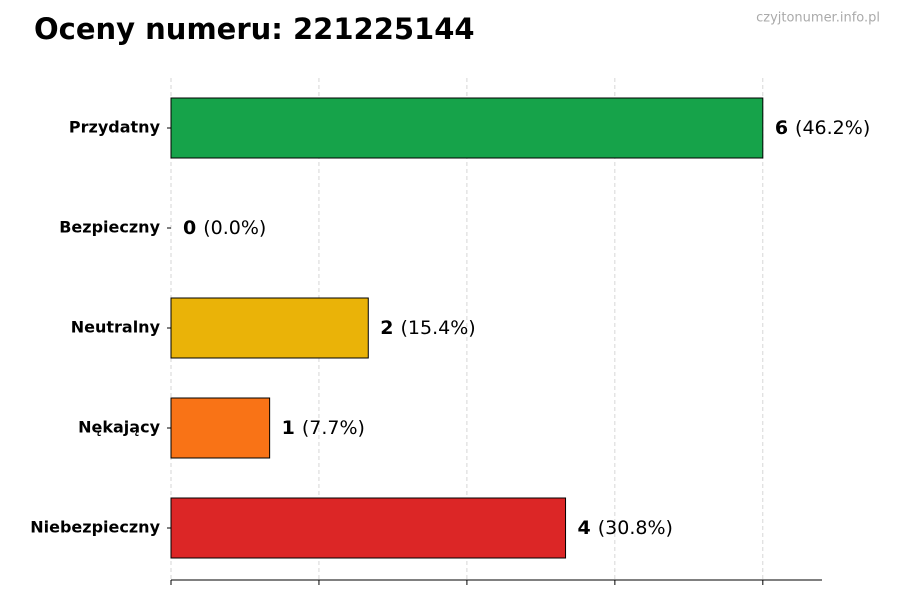 The height and width of the screenshot is (600, 900). I want to click on value-share: (30.8%), so click(635, 528).